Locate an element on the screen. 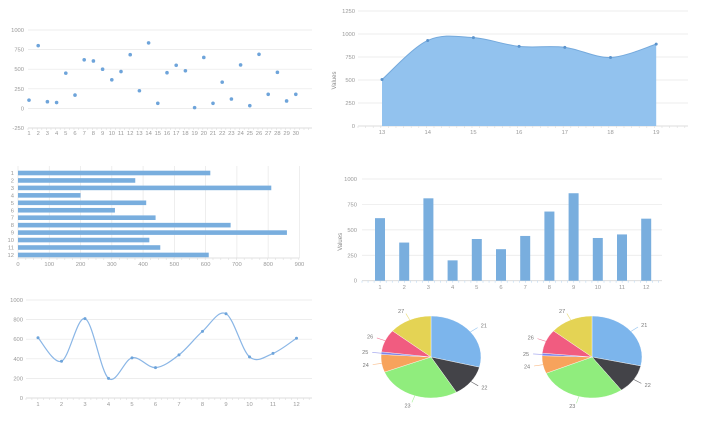  tick-label: 9 is located at coordinates (573, 288).